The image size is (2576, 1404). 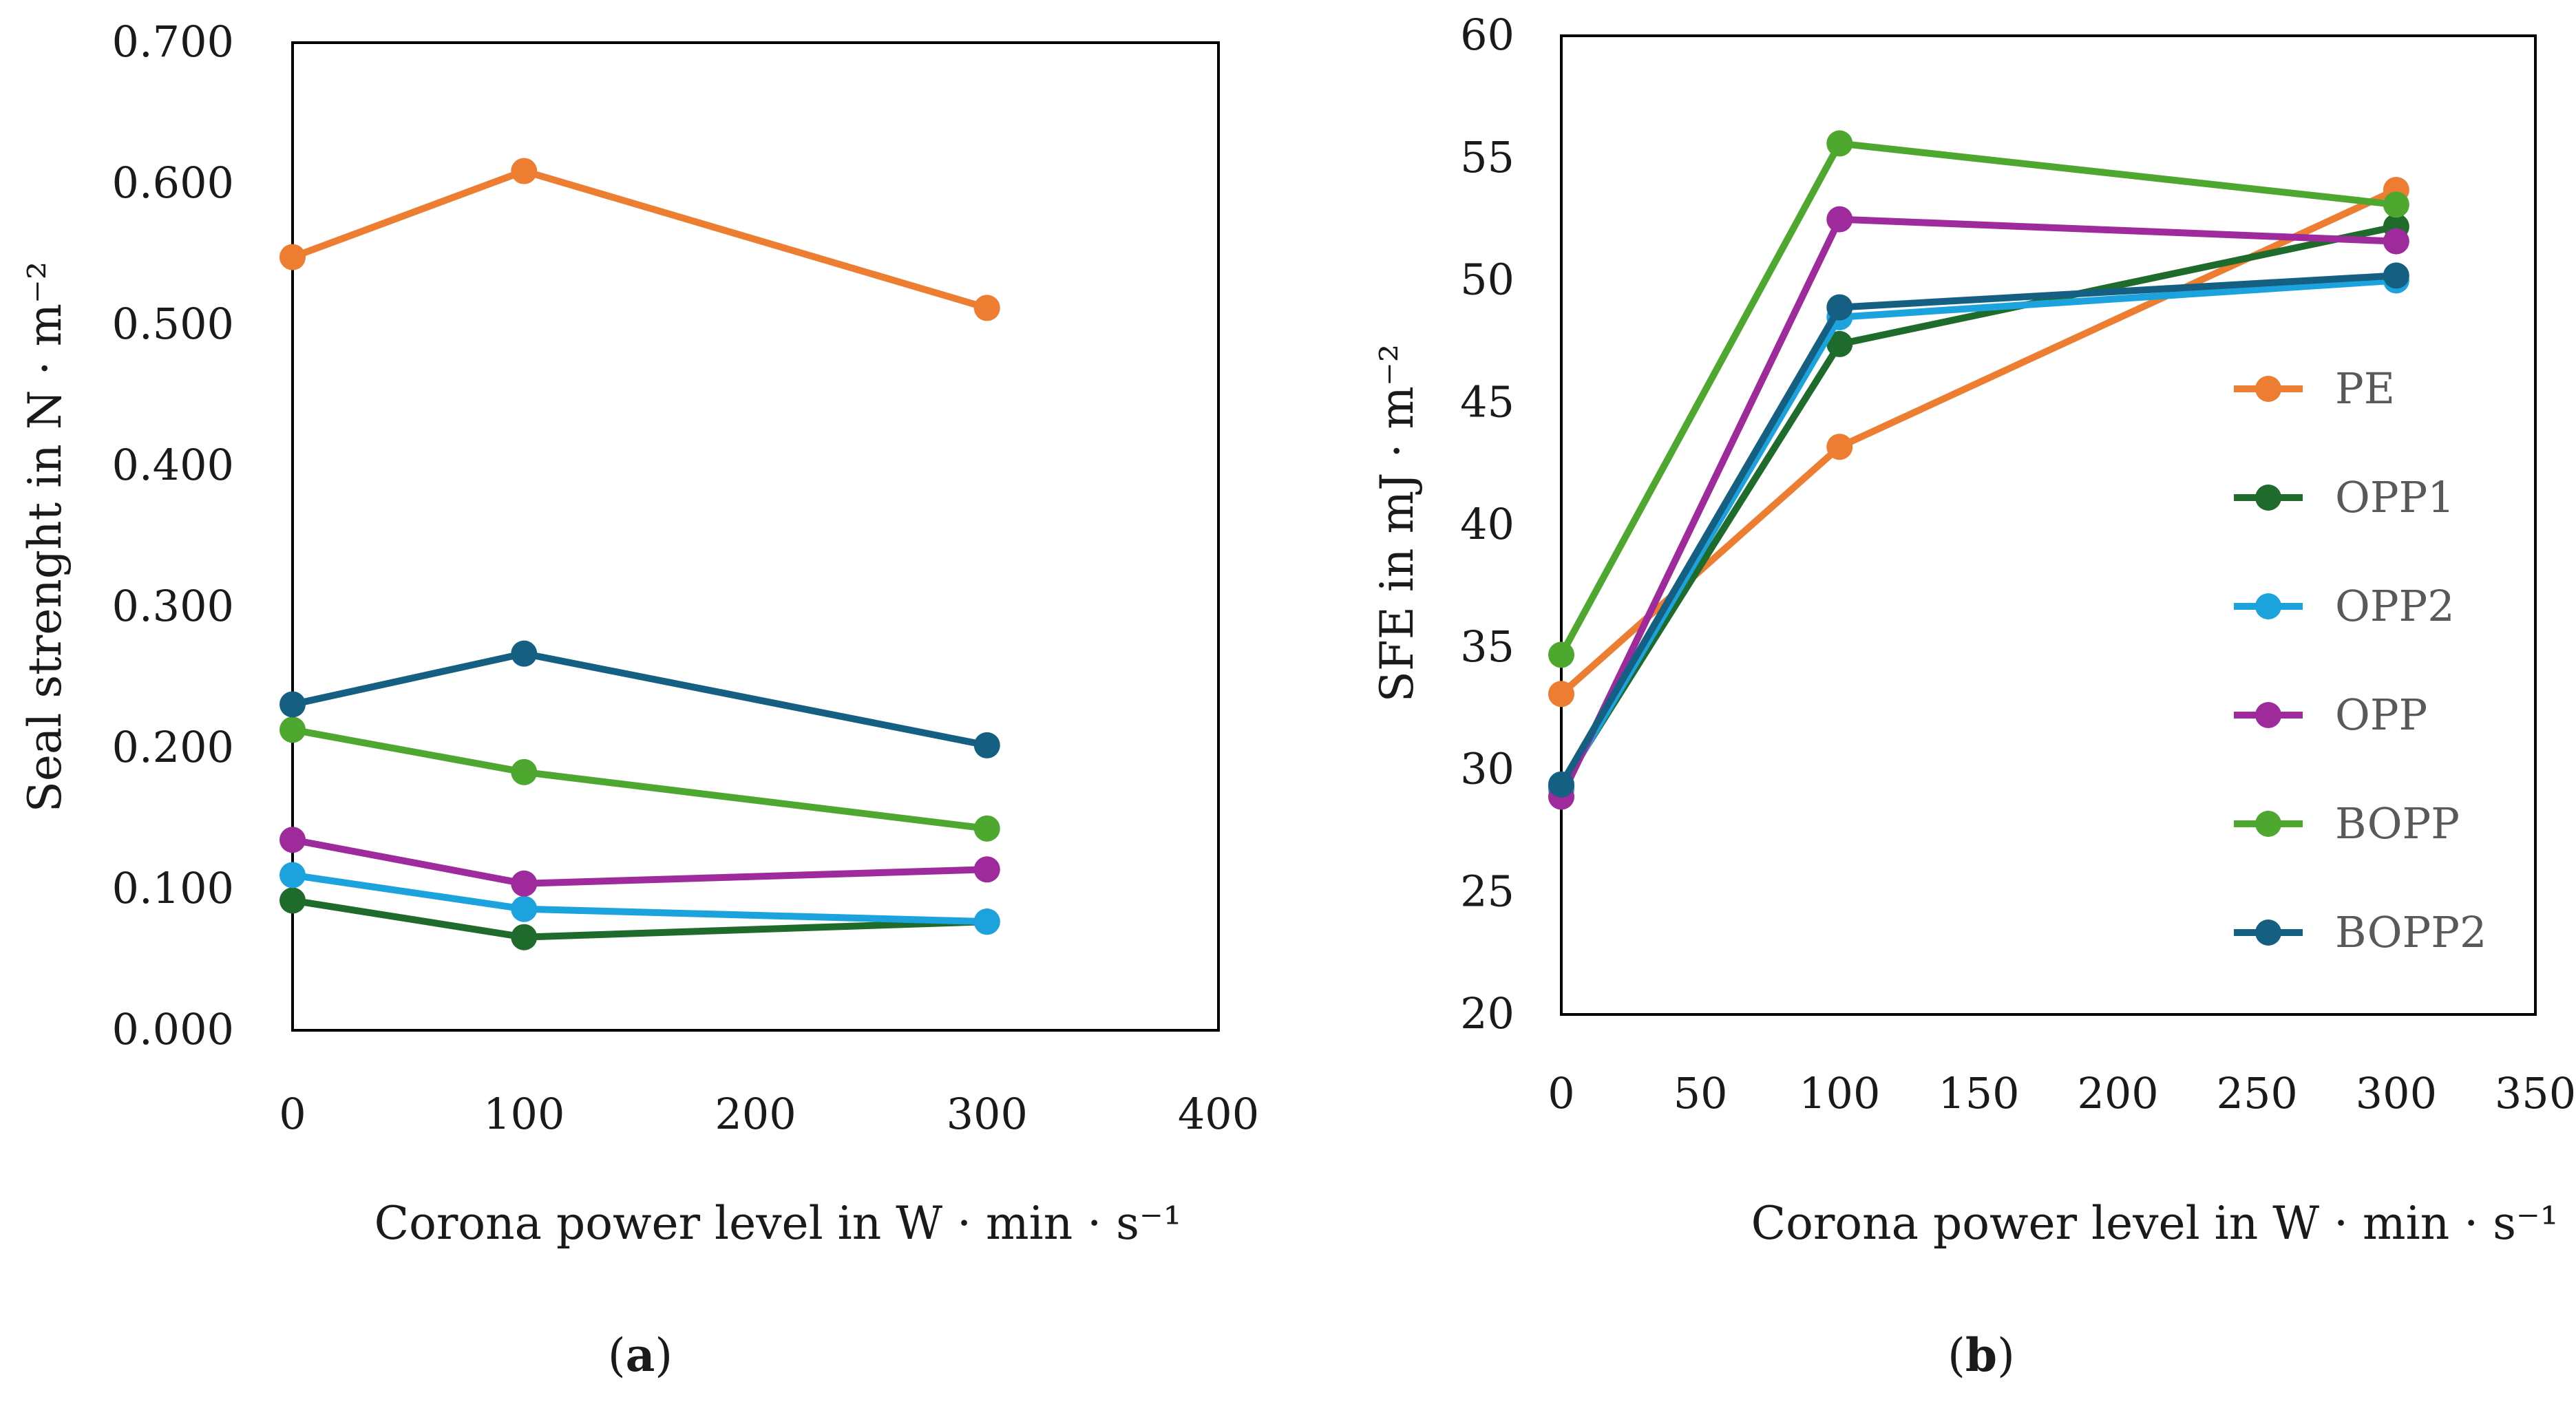 What do you see at coordinates (2536, 1093) in the screenshot?
I see `chart-b-x-tick-label: 350` at bounding box center [2536, 1093].